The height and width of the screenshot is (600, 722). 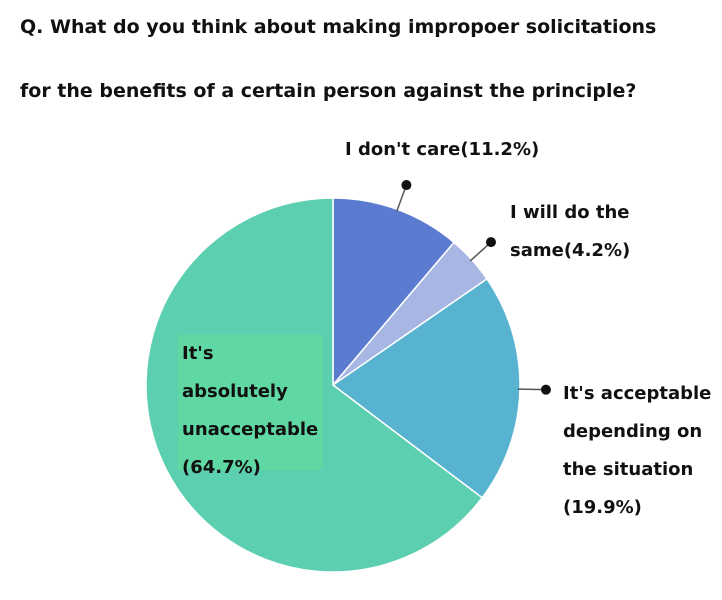 What do you see at coordinates (597, 250) in the screenshot?
I see `value-label: (4.2%)` at bounding box center [597, 250].